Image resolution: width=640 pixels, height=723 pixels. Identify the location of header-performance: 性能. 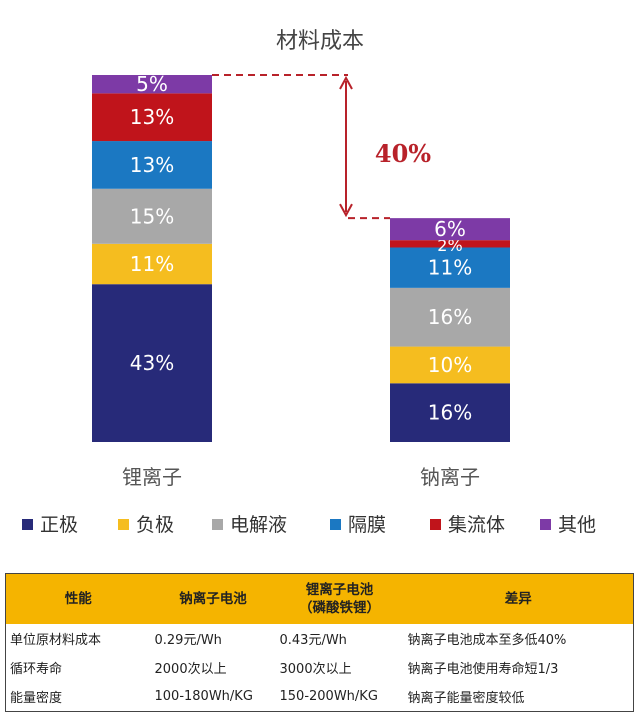
(78, 598).